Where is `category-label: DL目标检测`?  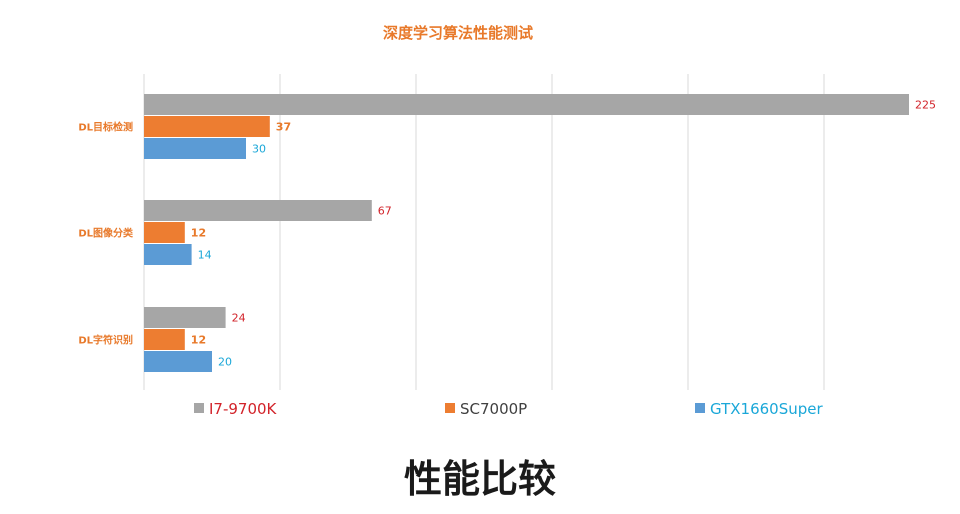 category-label: DL目标检测 is located at coordinates (105, 127).